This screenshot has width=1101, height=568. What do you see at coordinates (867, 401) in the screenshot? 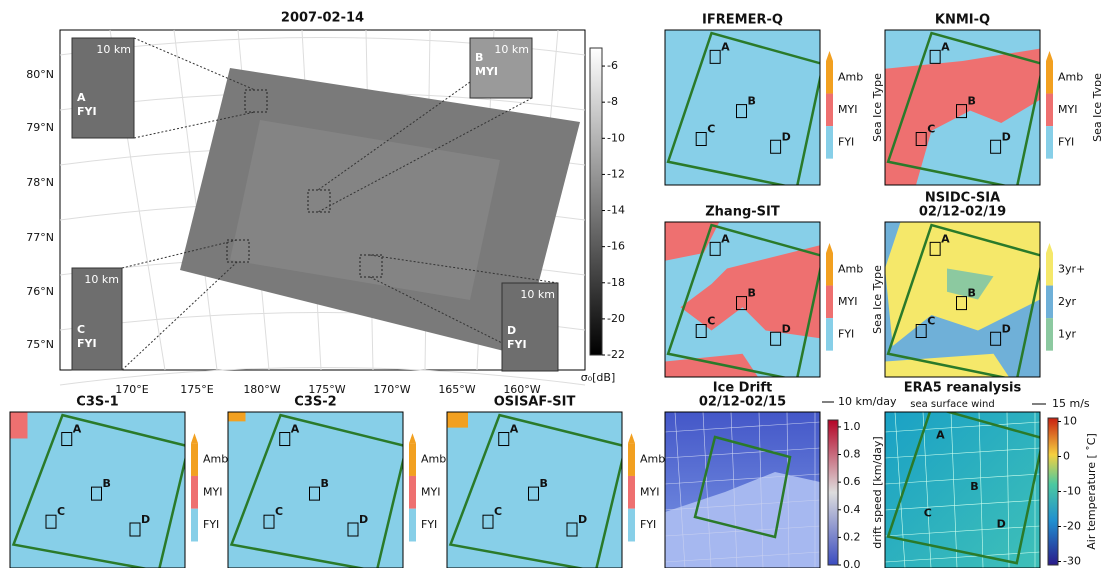
I see `arrow-label: 10 km/day` at bounding box center [867, 401].